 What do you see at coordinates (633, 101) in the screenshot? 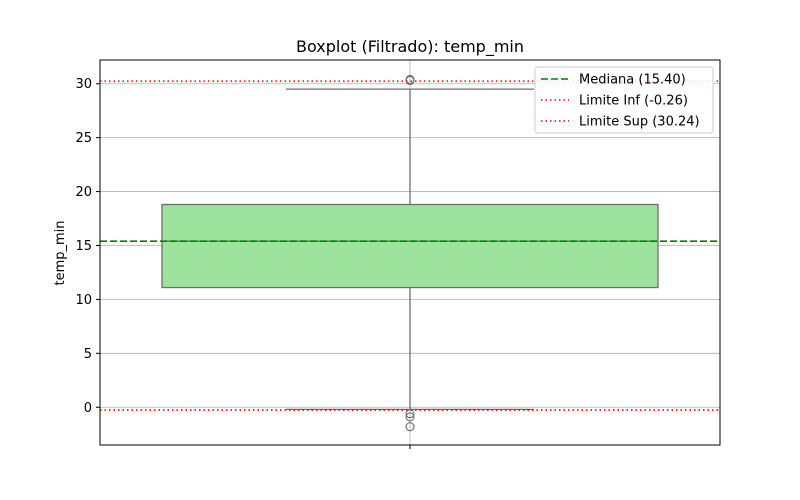
I see `legend-entry-label: Limite Inf (-0.26)` at bounding box center [633, 101].